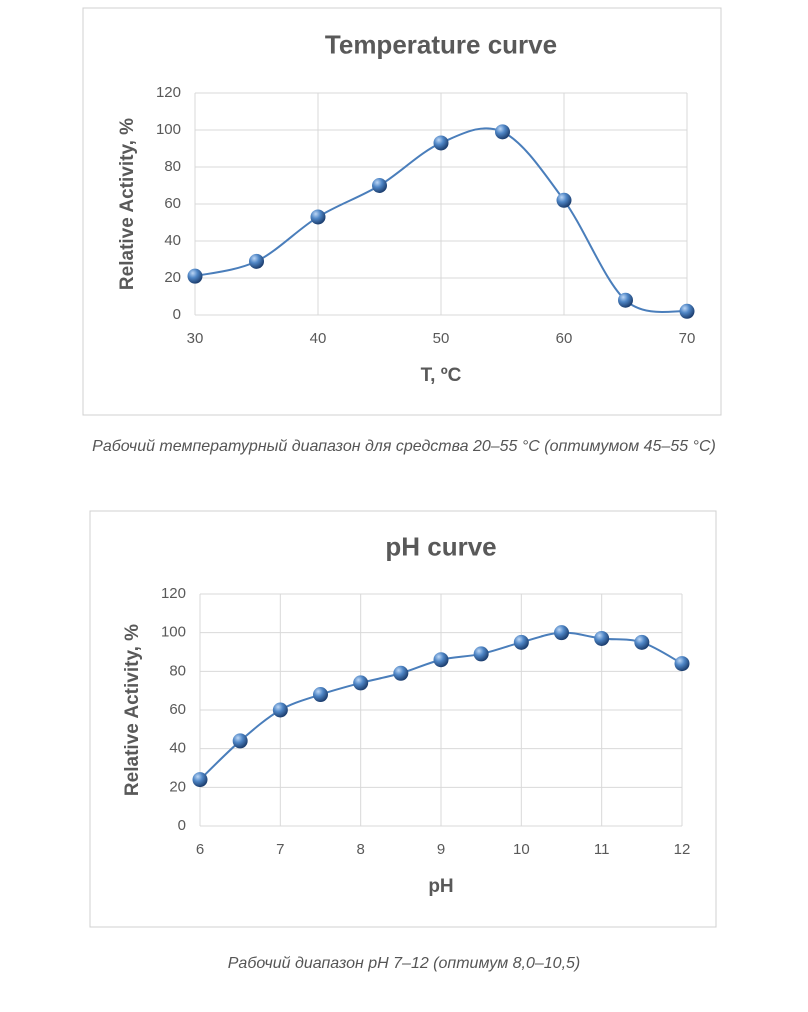  What do you see at coordinates (200, 849) in the screenshot?
I see `x-tick-label: 6` at bounding box center [200, 849].